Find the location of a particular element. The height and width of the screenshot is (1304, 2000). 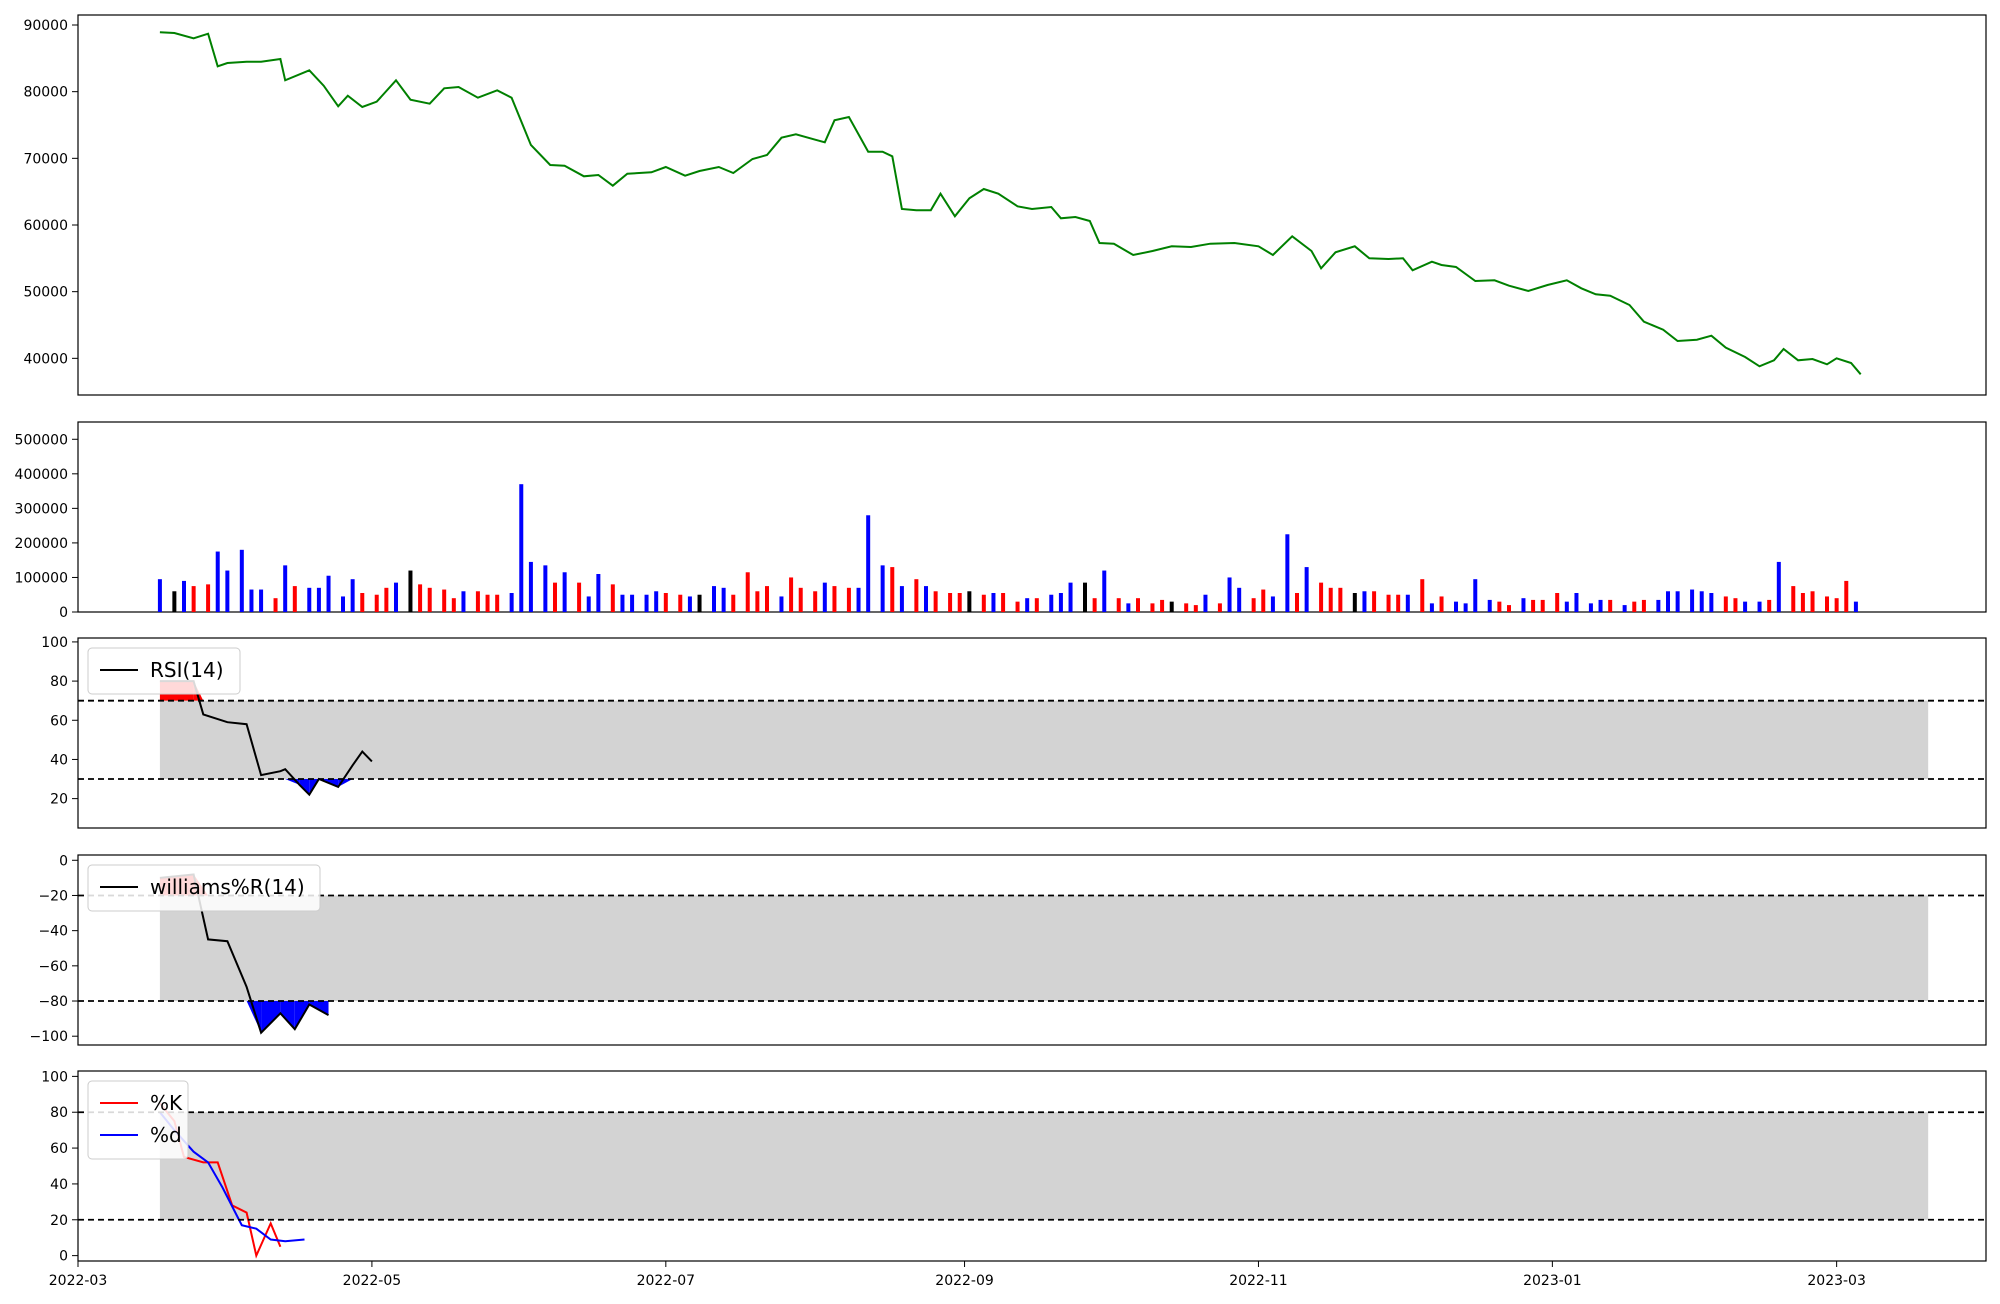

y-tick-label: 80 is located at coordinates (59, 682).